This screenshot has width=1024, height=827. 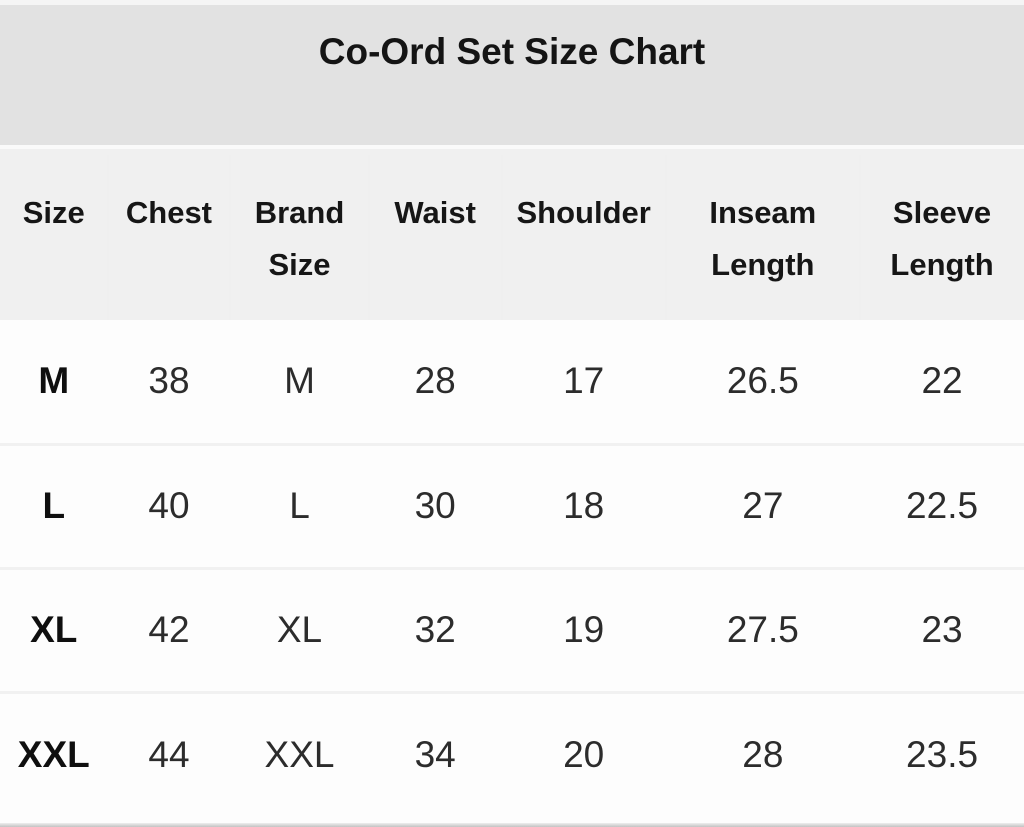 What do you see at coordinates (169, 232) in the screenshot?
I see `column-header-chest: Chest` at bounding box center [169, 232].